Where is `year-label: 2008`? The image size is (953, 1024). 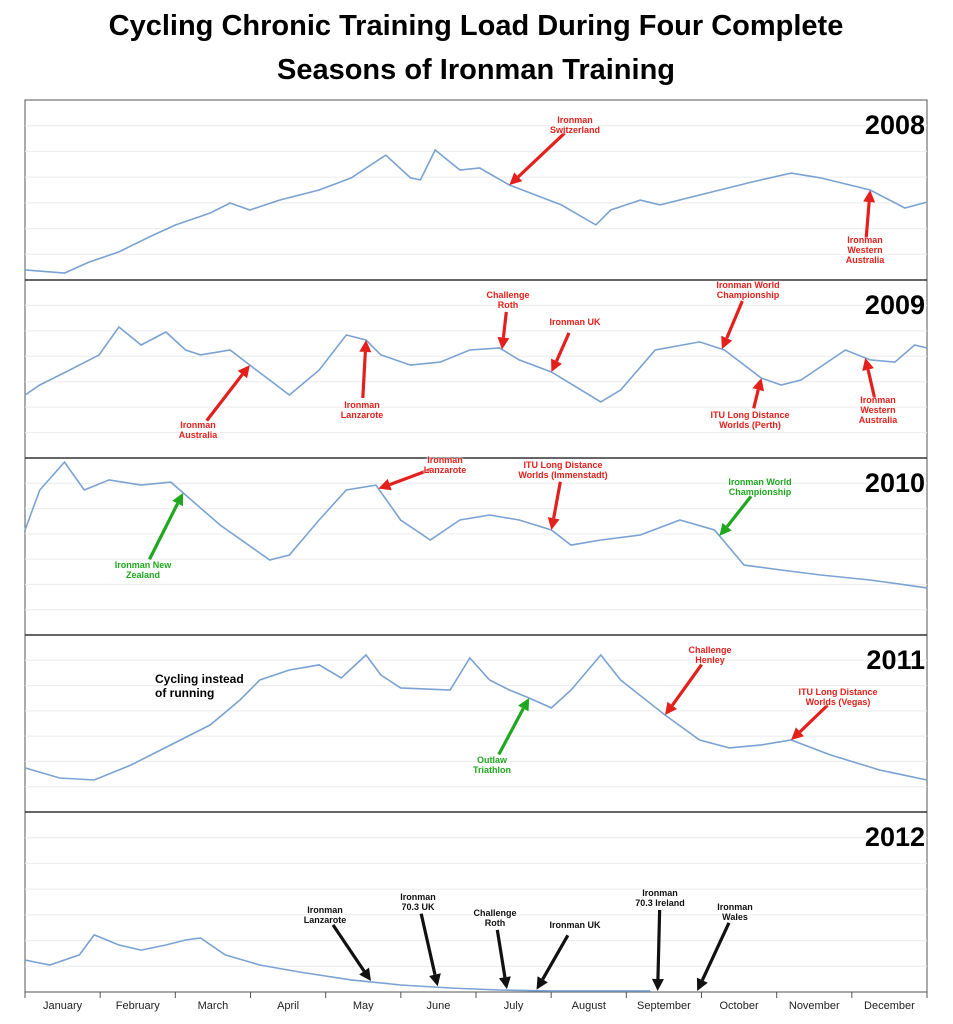
year-label: 2008 is located at coordinates (895, 125).